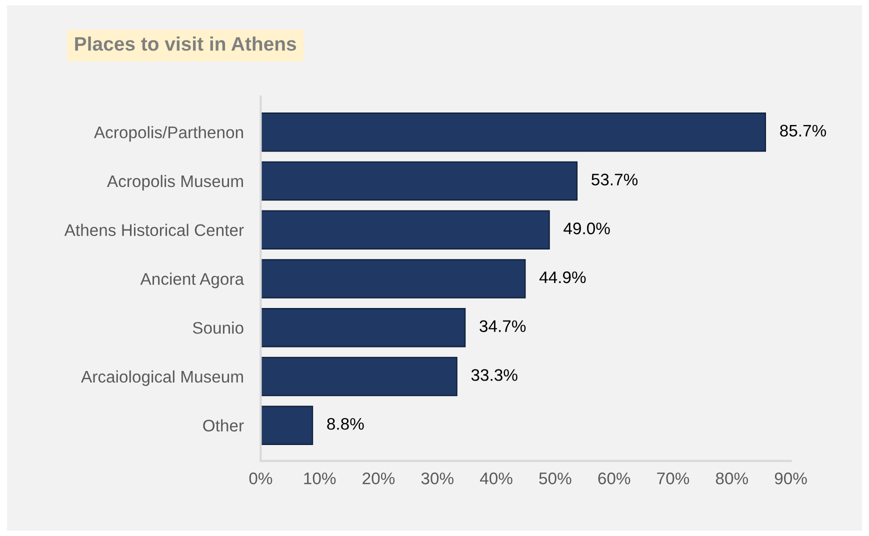  Describe the element at coordinates (614, 478) in the screenshot. I see `x-tick-label: 60%` at that location.